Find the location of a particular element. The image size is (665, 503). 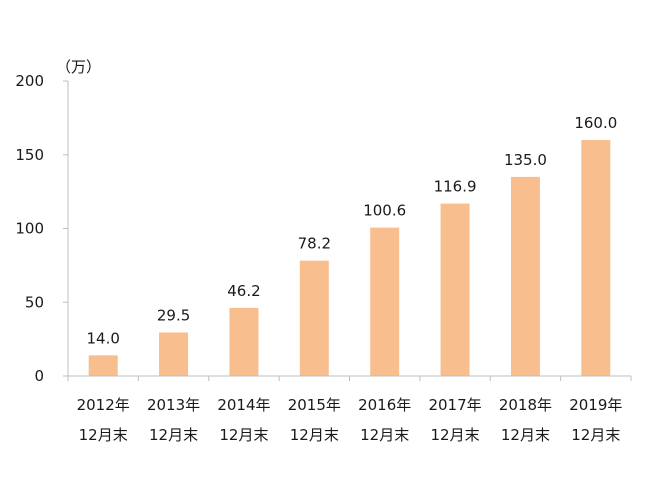

x-tick-label: 2013年 is located at coordinates (173, 405).